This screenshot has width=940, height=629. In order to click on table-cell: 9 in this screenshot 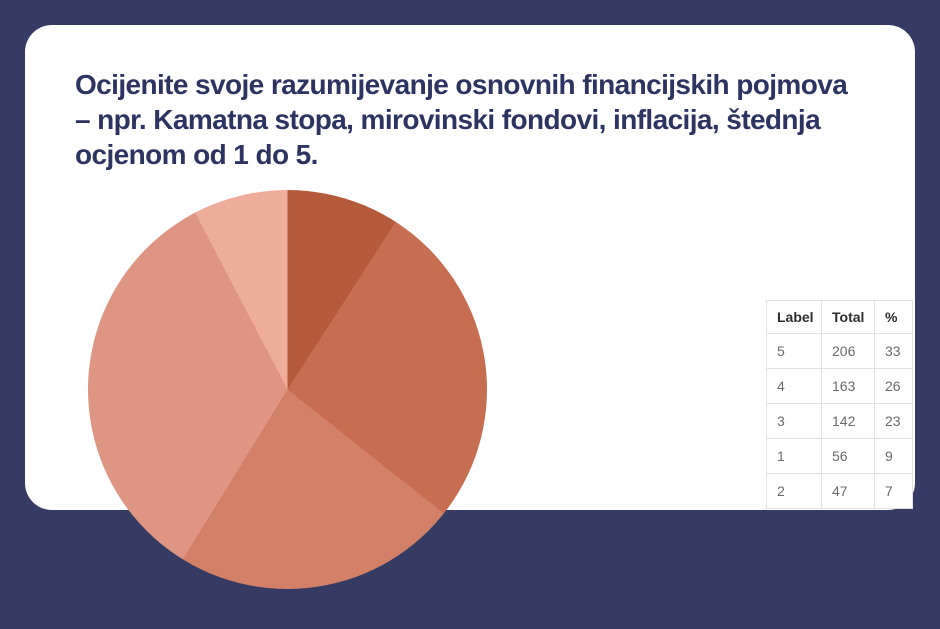, I will do `click(893, 456)`.